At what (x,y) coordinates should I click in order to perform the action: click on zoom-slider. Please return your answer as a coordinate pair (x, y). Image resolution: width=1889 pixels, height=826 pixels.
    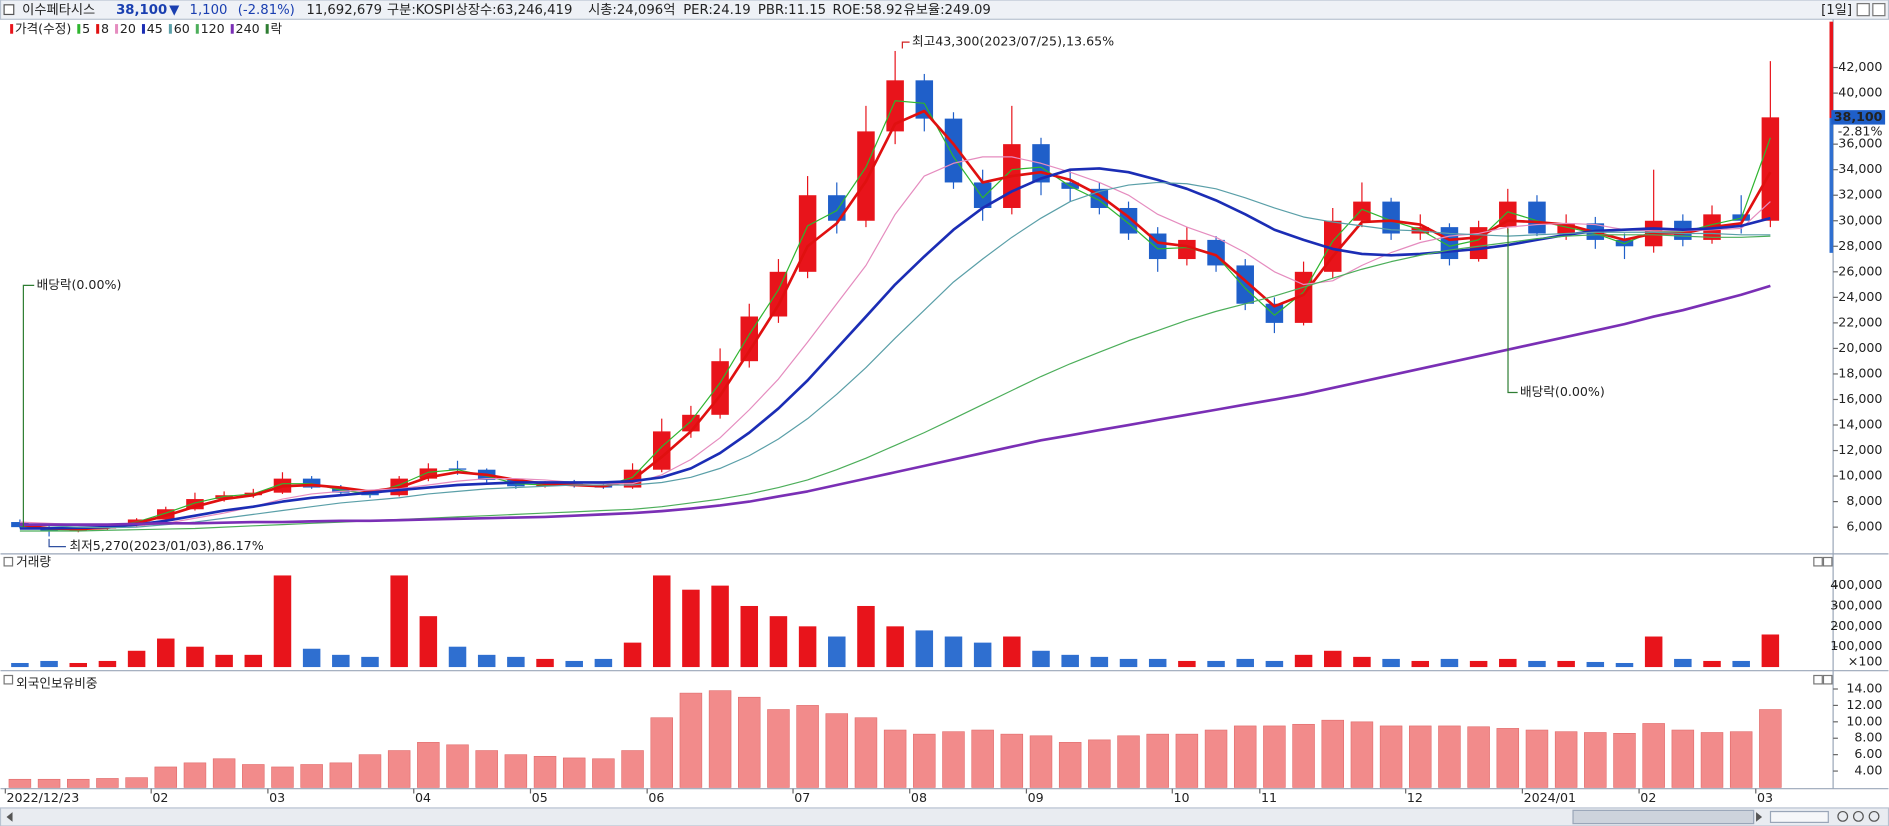
    Looking at the image, I should click on (1799, 816).